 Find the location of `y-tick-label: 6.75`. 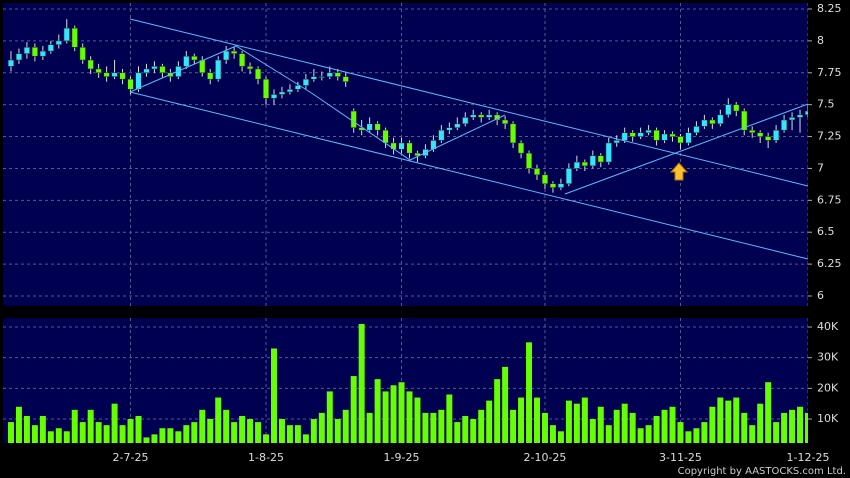

y-tick-label: 6.75 is located at coordinates (829, 199).